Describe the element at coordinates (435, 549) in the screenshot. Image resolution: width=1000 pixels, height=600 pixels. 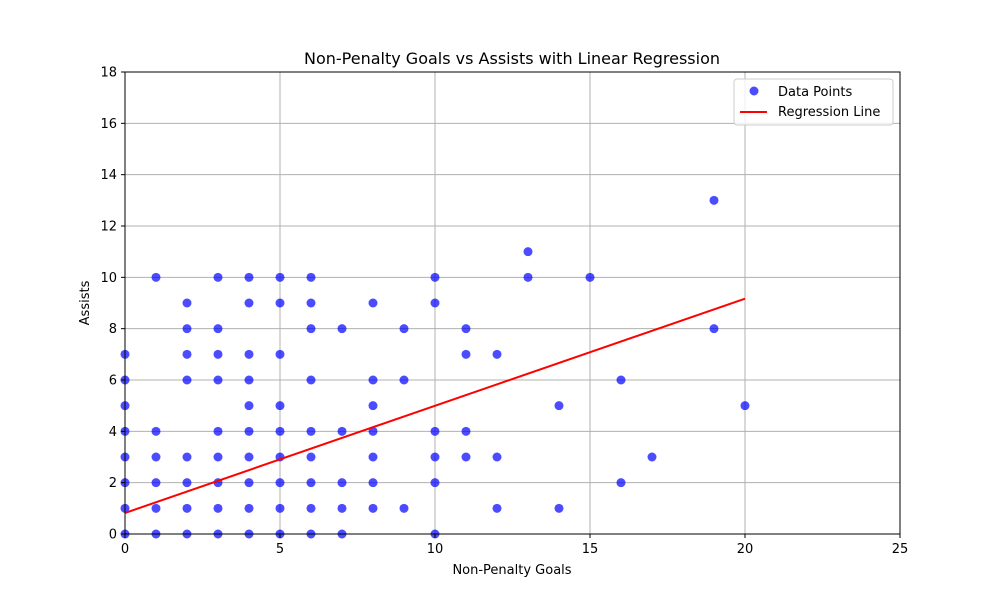
I see `x-tick-label: 10` at that location.